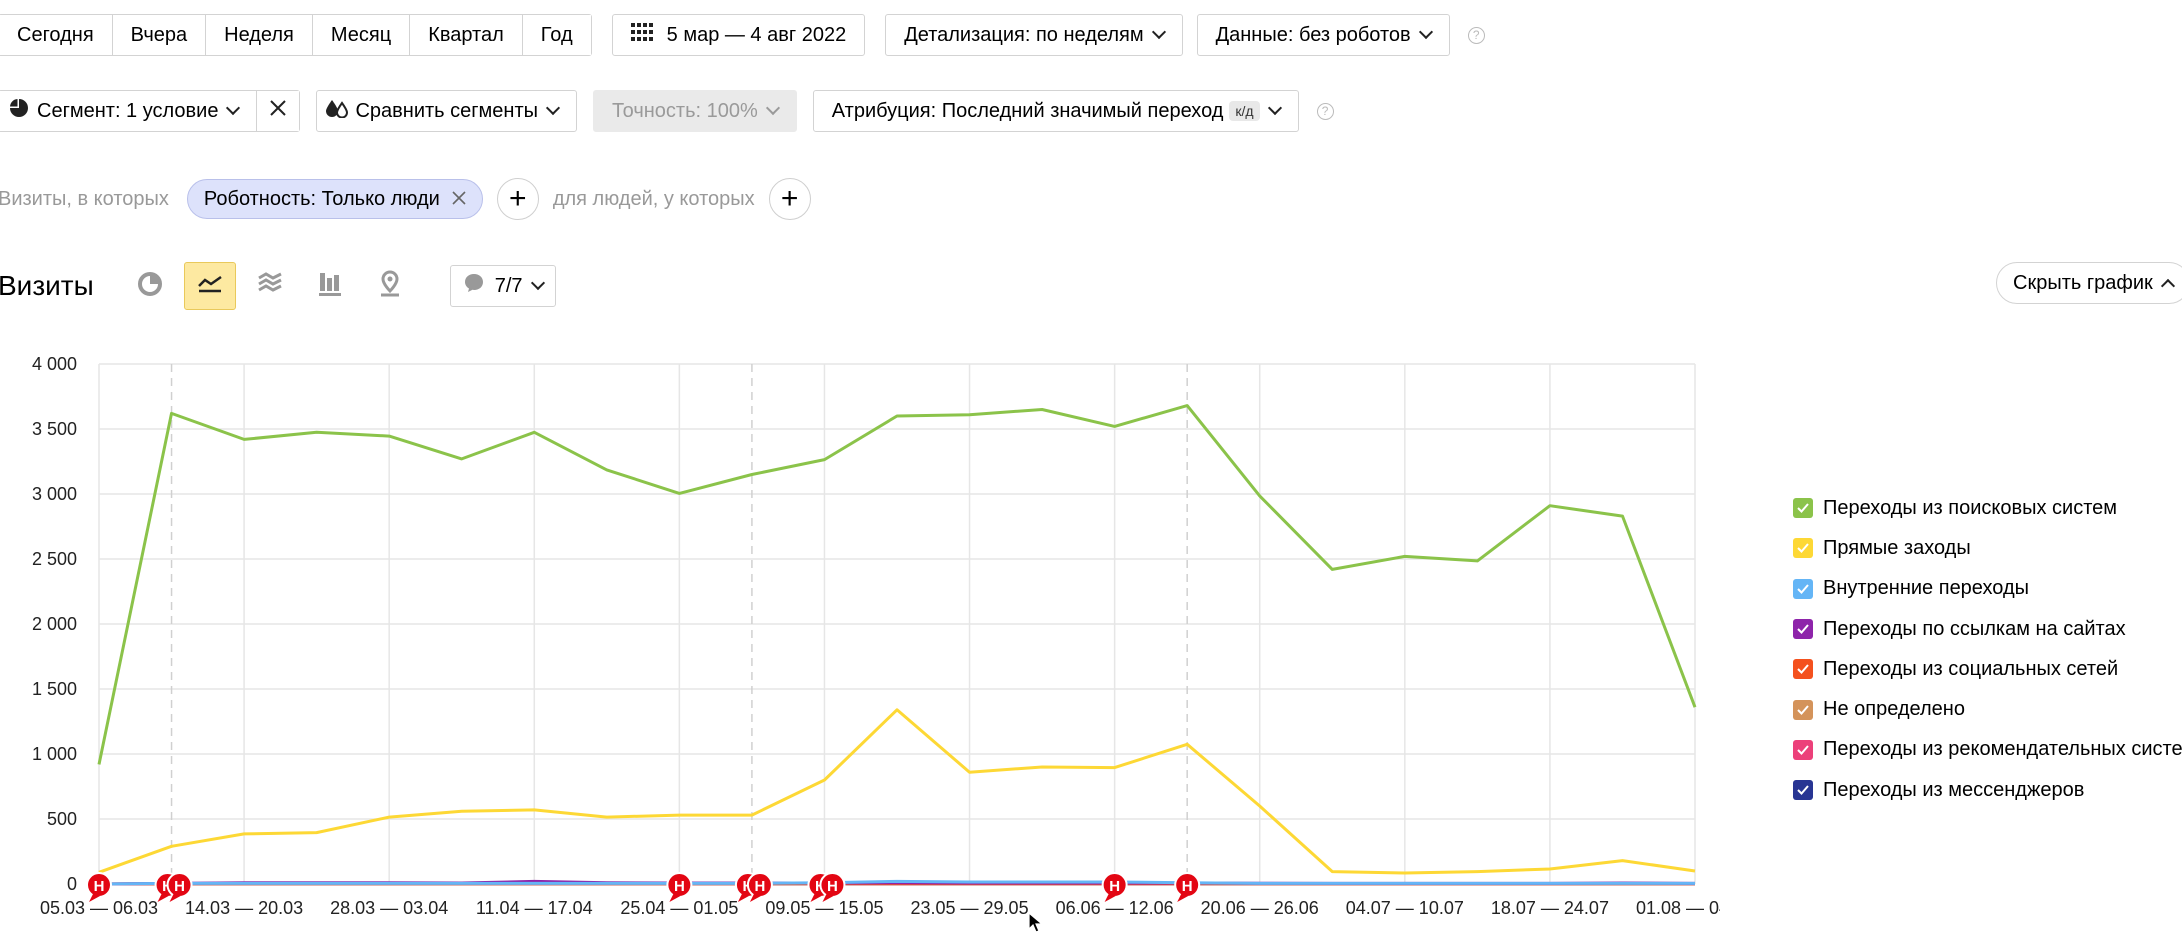 The image size is (2182, 938). What do you see at coordinates (534, 908) in the screenshot?
I see `x-tick-label: 11.04 — 17.04` at bounding box center [534, 908].